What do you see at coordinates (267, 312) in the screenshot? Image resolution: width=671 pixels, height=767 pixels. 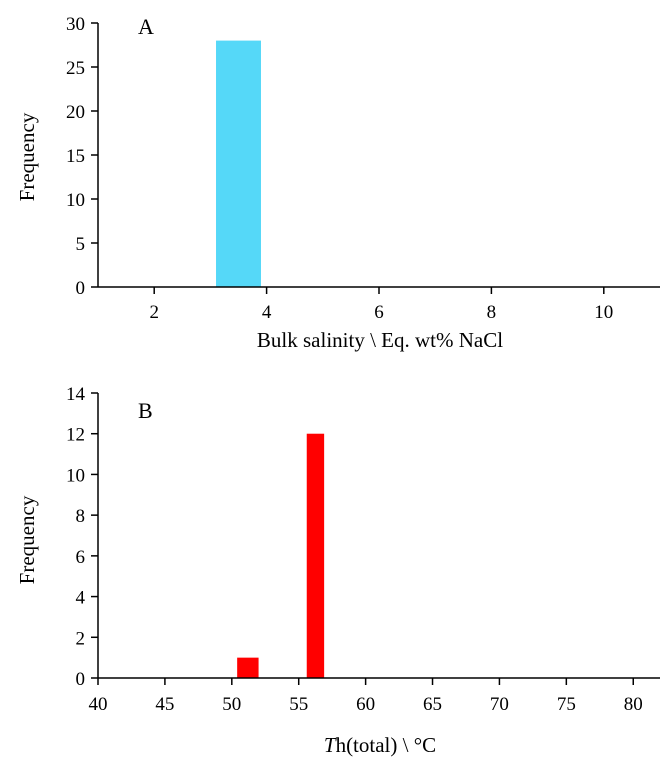 I see `panel-a-x-tick-label: 4` at bounding box center [267, 312].